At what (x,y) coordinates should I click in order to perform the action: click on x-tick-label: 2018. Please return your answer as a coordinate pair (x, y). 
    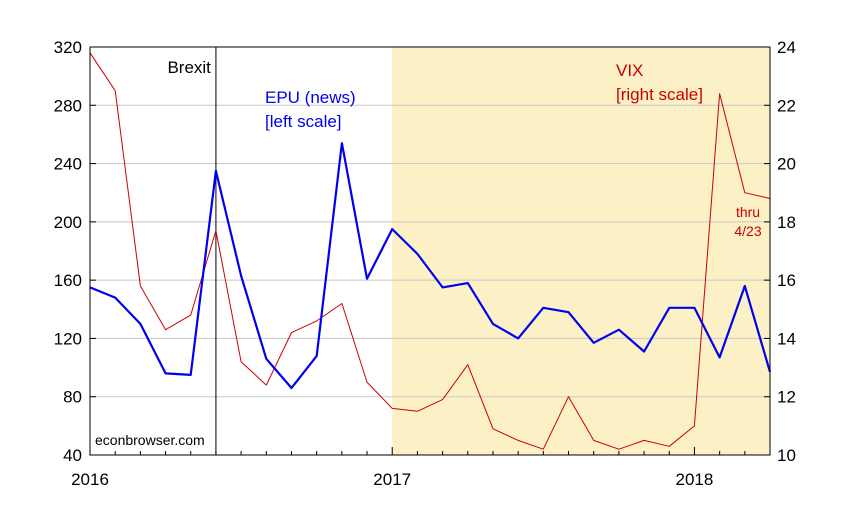
    Looking at the image, I should click on (695, 479).